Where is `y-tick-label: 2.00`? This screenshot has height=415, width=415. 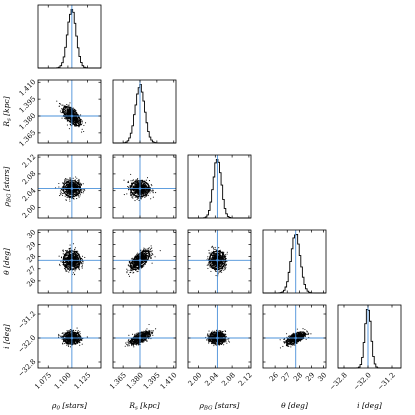
y-tick-label: 2.00 is located at coordinates (29, 211).